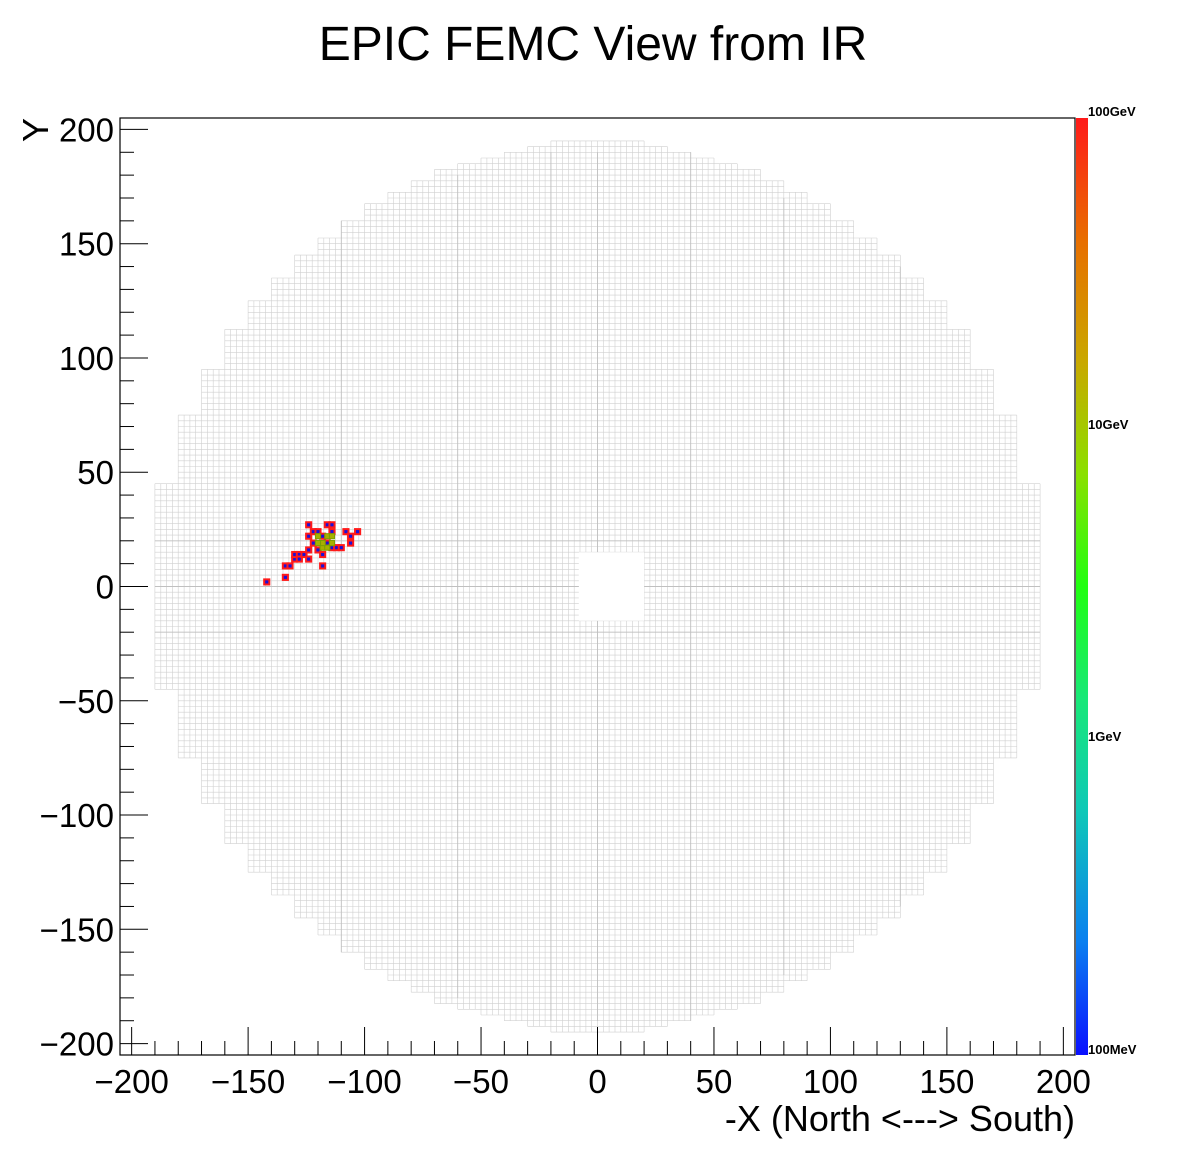  I want to click on colorbar-label-1gev: 1GeV, so click(1105, 736).